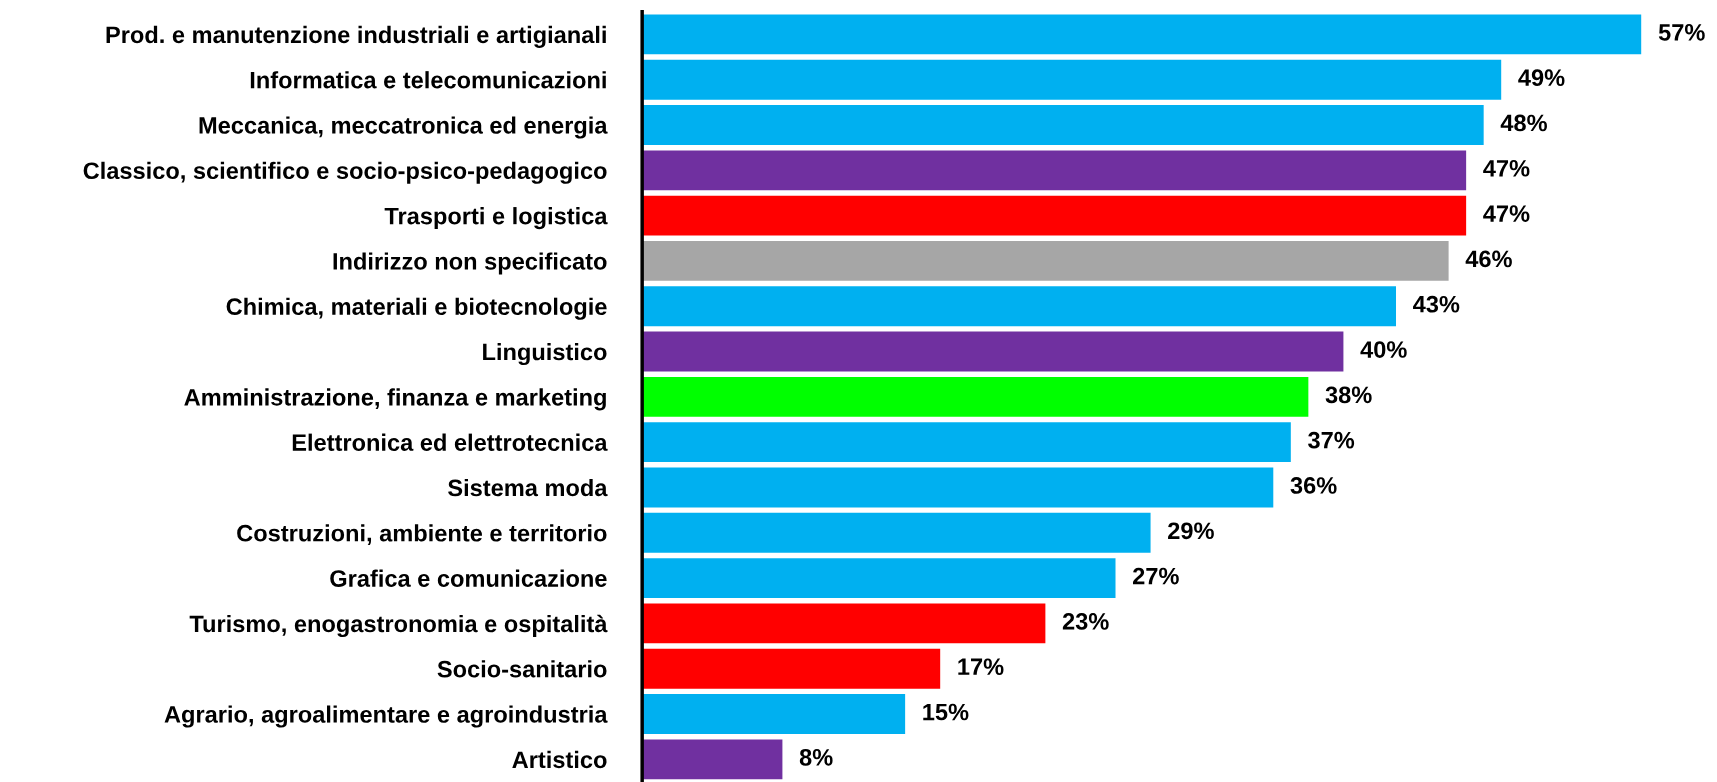 Image resolution: width=1717 pixels, height=782 pixels. I want to click on data-label: 43%, so click(1436, 304).